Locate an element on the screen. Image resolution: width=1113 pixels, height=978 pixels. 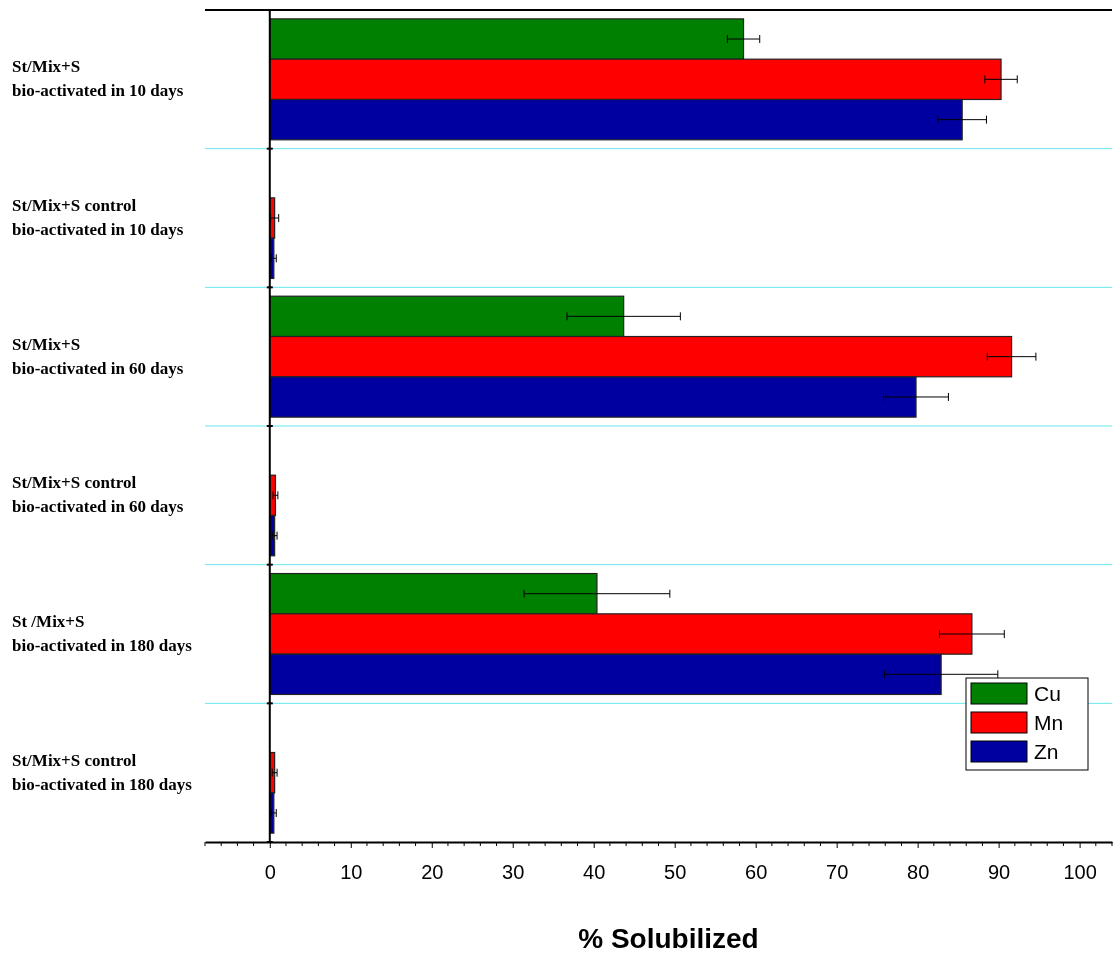
y-tick-label: St/Mix+S bio-activated in 10 days is located at coordinates (98, 79).